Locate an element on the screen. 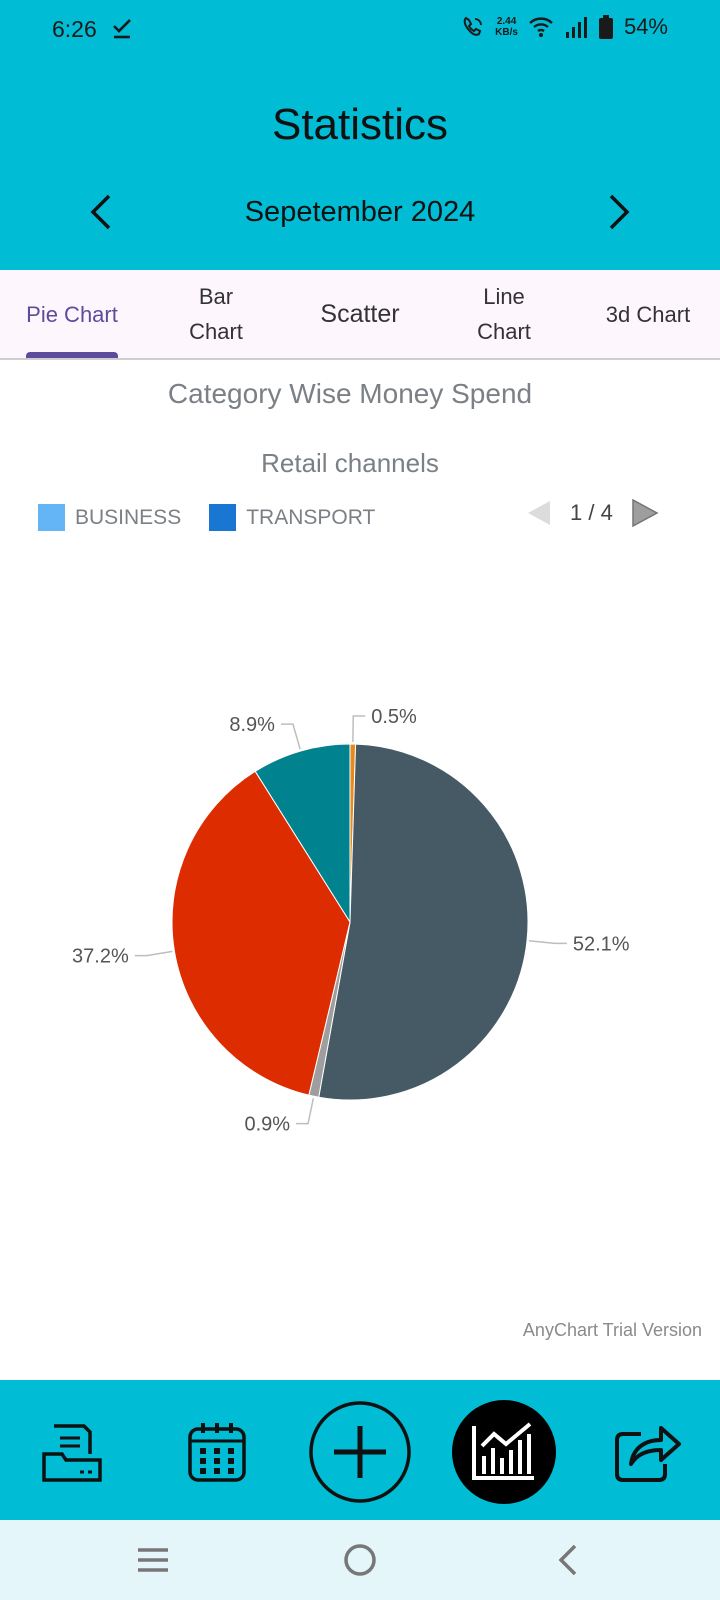  next-month-button is located at coordinates (620, 212).